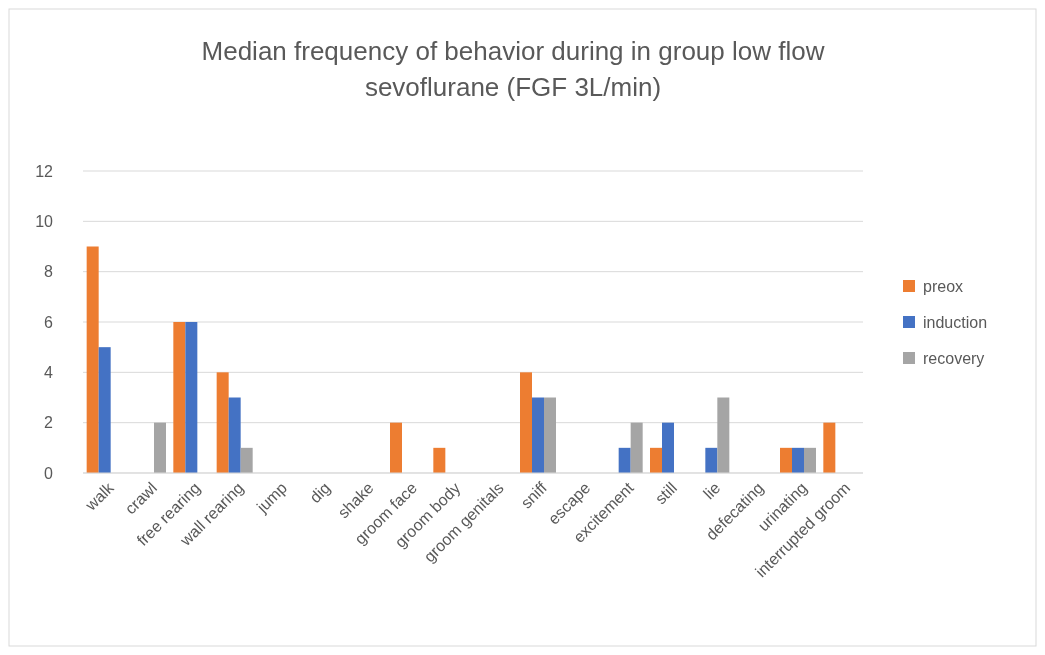 The height and width of the screenshot is (655, 1045). Describe the element at coordinates (49, 272) in the screenshot. I see `y-tick-label: 8` at that location.